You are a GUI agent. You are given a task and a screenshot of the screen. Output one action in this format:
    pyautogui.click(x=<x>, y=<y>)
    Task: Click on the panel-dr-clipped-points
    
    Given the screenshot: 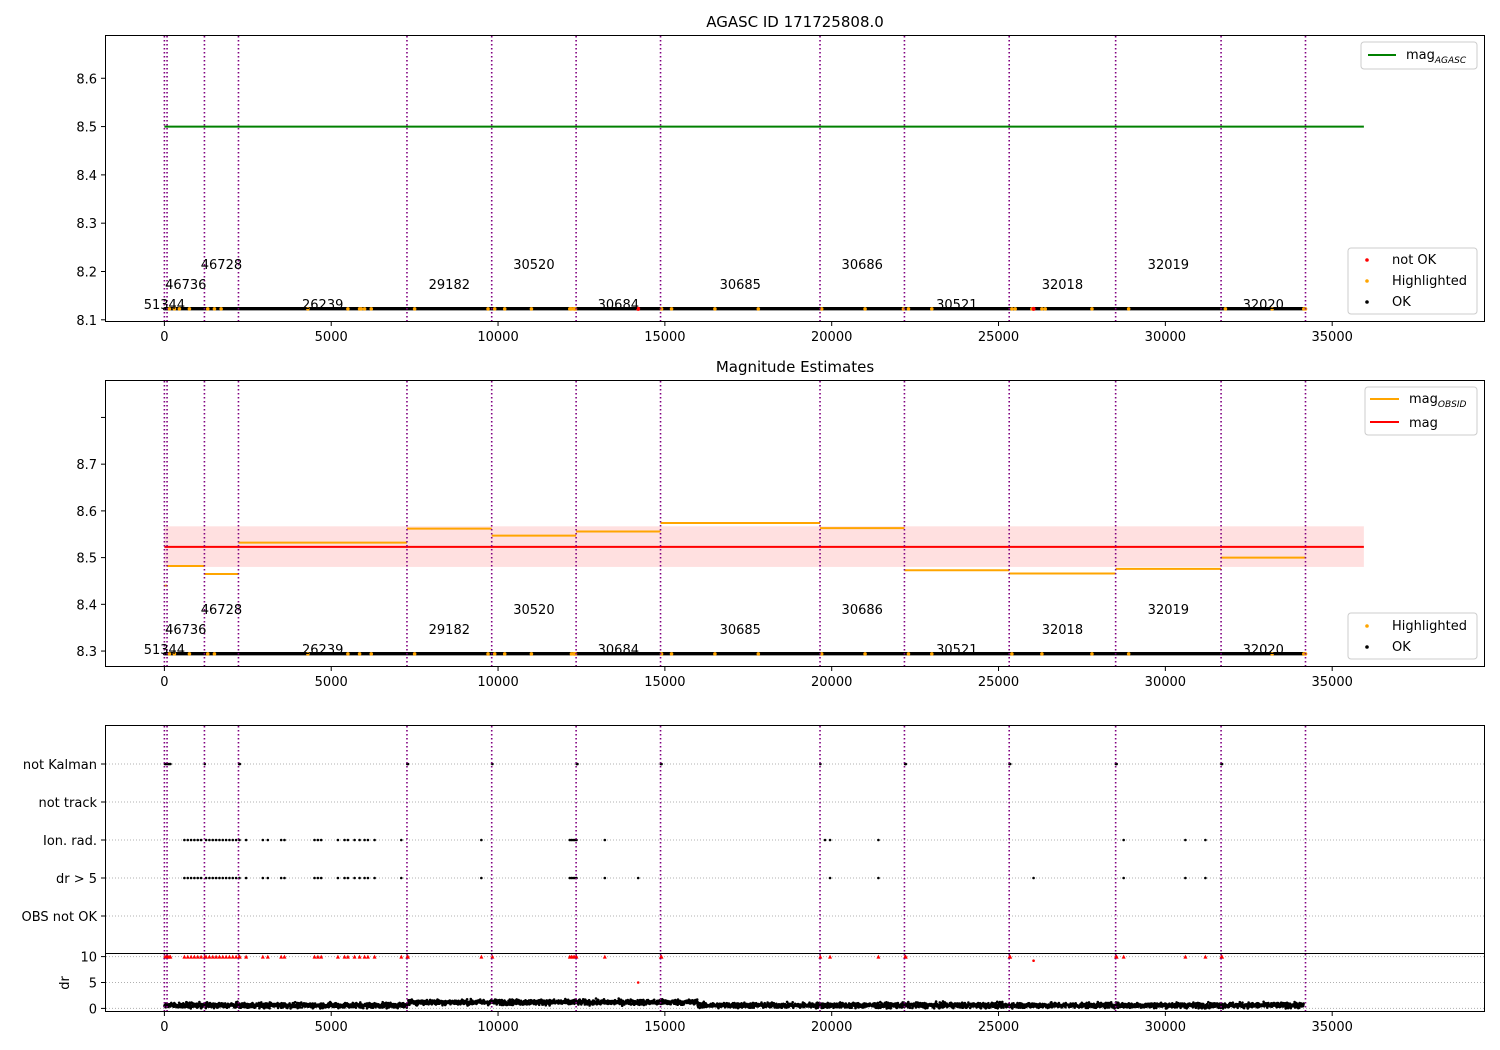 What is the action you would take?
    pyautogui.click(x=694, y=956)
    